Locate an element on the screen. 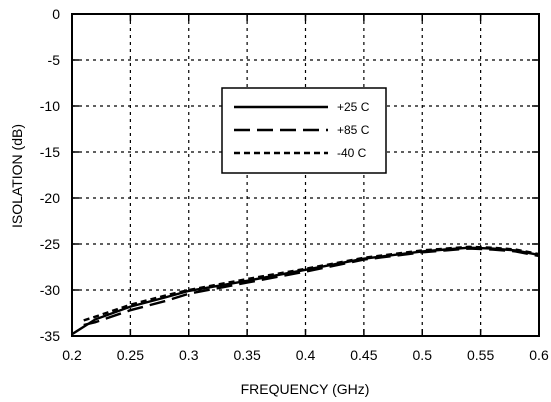 This screenshot has height=402, width=551. legend-label-2: +85 C is located at coordinates (353, 130).